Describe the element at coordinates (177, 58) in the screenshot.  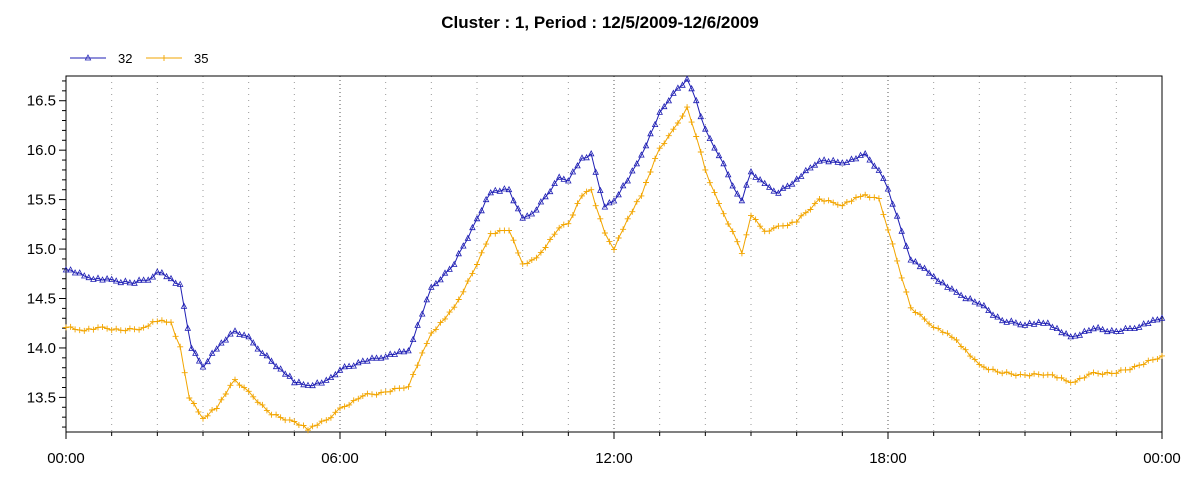
I see `legend-item-35: 35` at that location.